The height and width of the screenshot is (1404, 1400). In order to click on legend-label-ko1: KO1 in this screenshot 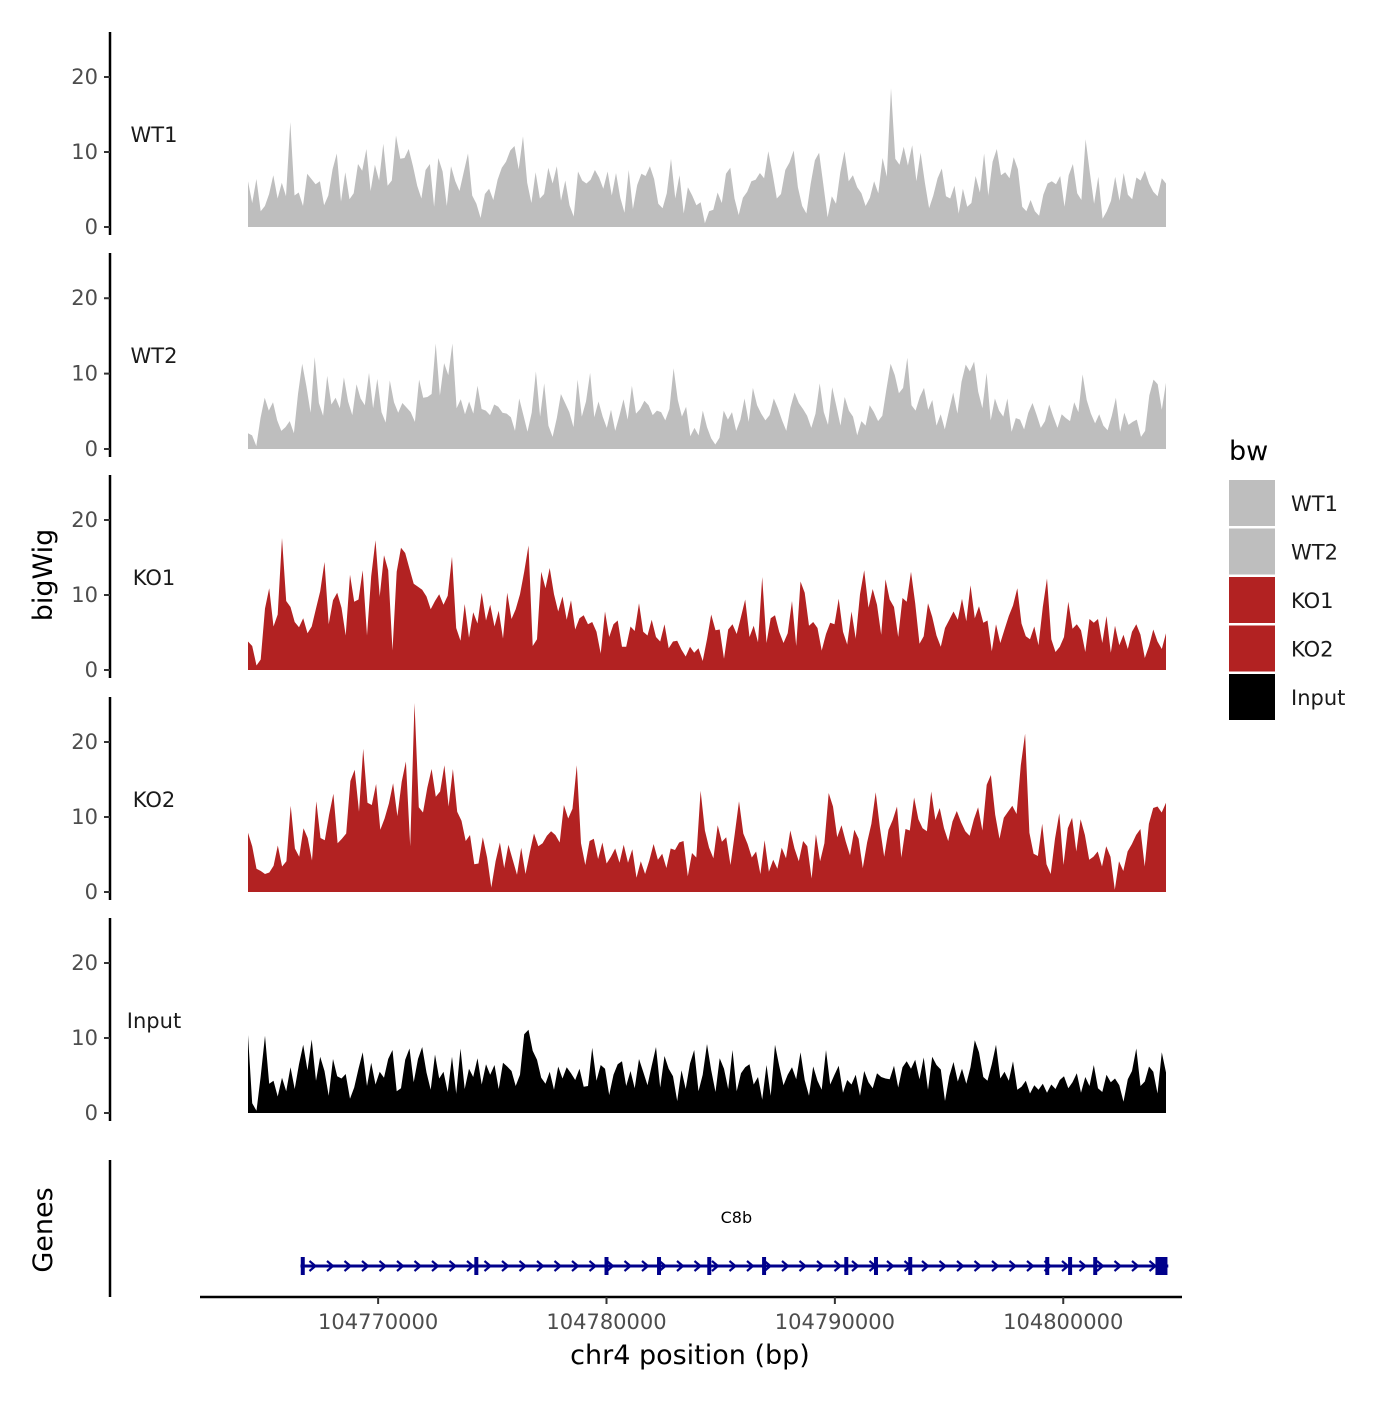, I will do `click(1312, 601)`.